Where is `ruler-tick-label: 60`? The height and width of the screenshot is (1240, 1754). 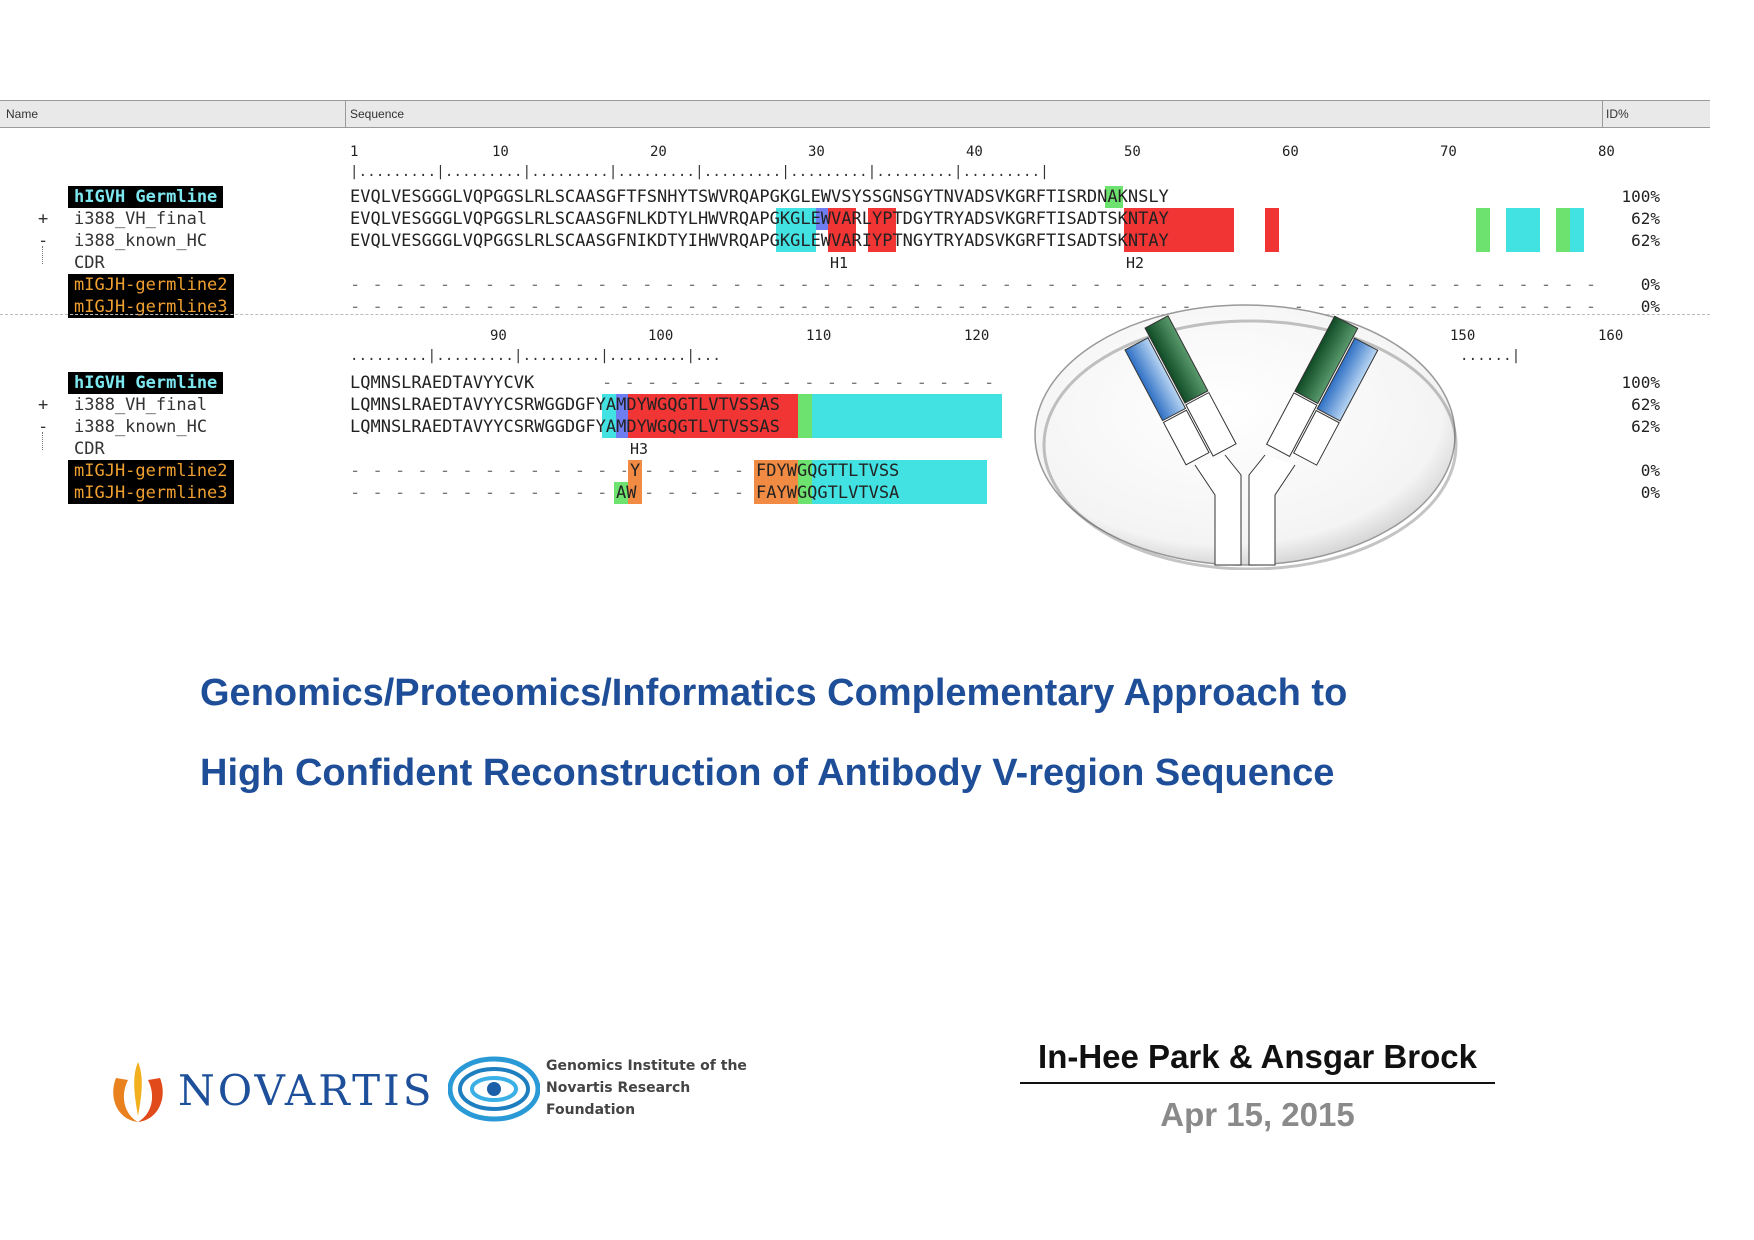
ruler-tick-label: 60 is located at coordinates (1290, 152).